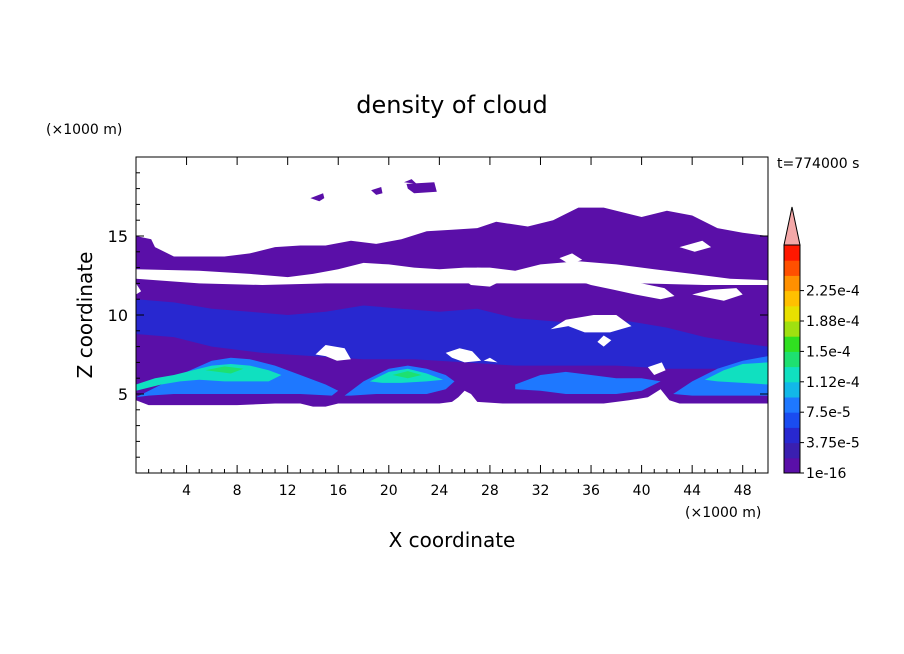 The image size is (904, 654). What do you see at coordinates (338, 491) in the screenshot?
I see `x-tick-label: 16` at bounding box center [338, 491].